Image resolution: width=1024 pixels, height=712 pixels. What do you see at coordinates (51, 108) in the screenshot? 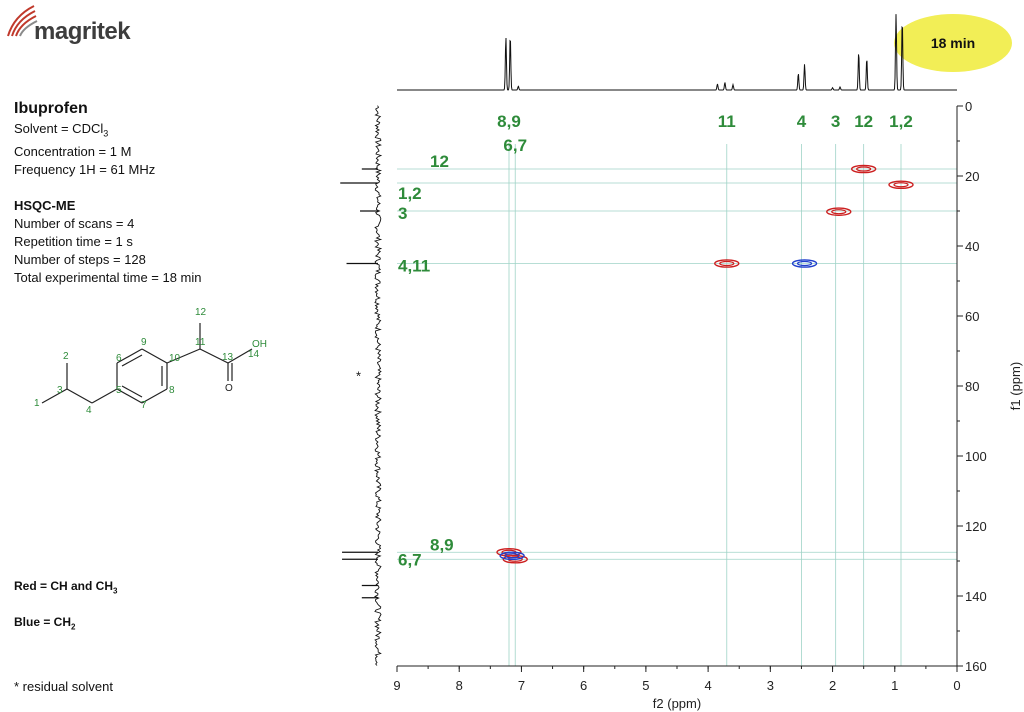
I see `compound-name: Ibuprofen` at bounding box center [51, 108].